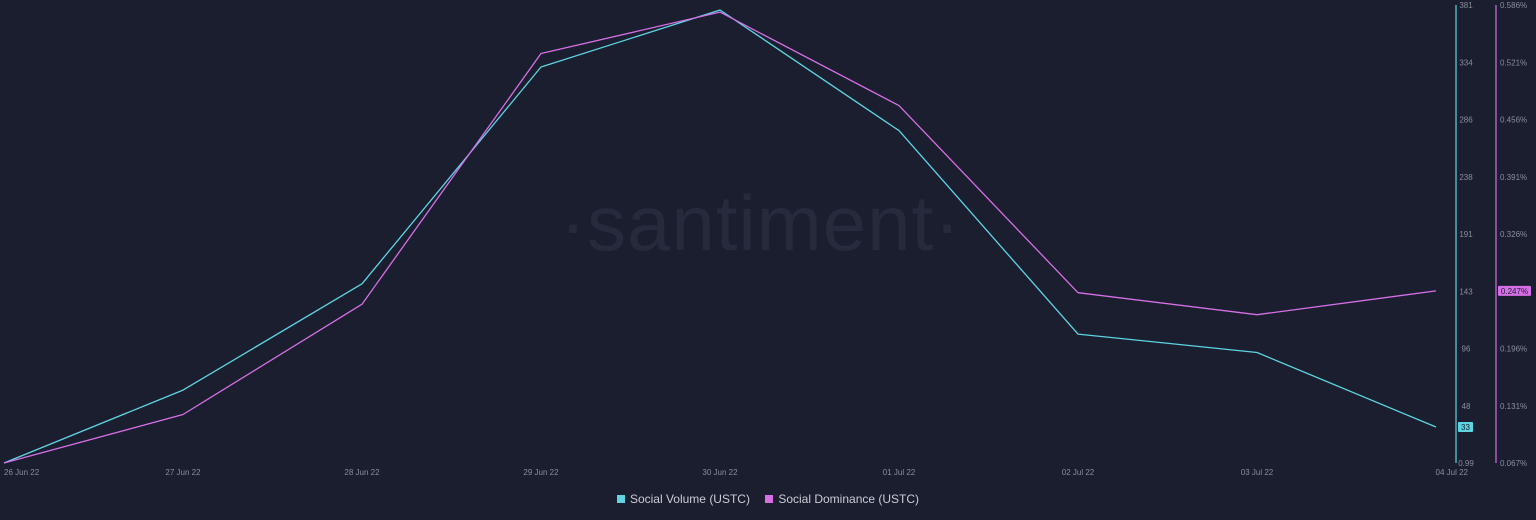 Image resolution: width=1536 pixels, height=520 pixels. I want to click on legend-swatch-social-dominance, so click(769, 499).